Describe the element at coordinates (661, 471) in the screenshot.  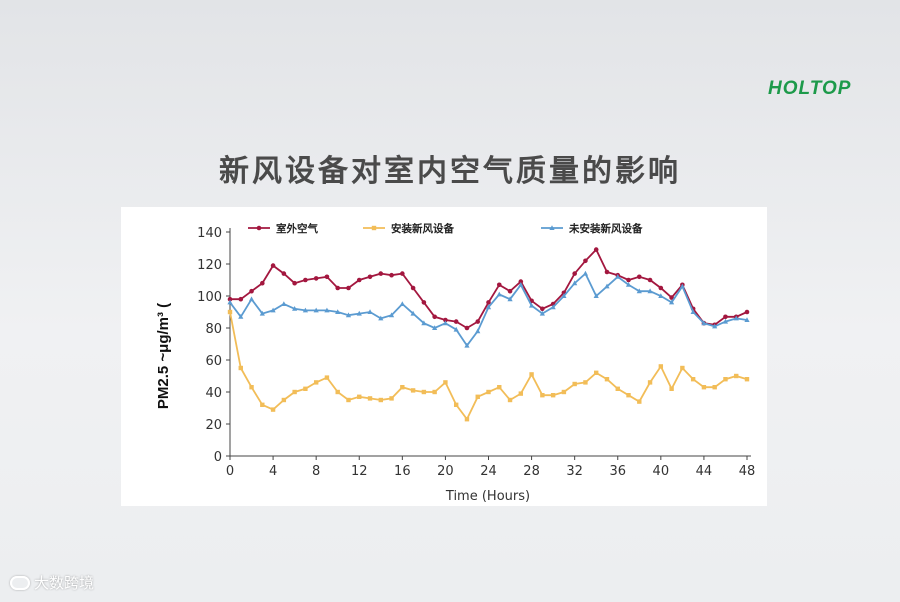
I see `x-tick-label: 40` at that location.